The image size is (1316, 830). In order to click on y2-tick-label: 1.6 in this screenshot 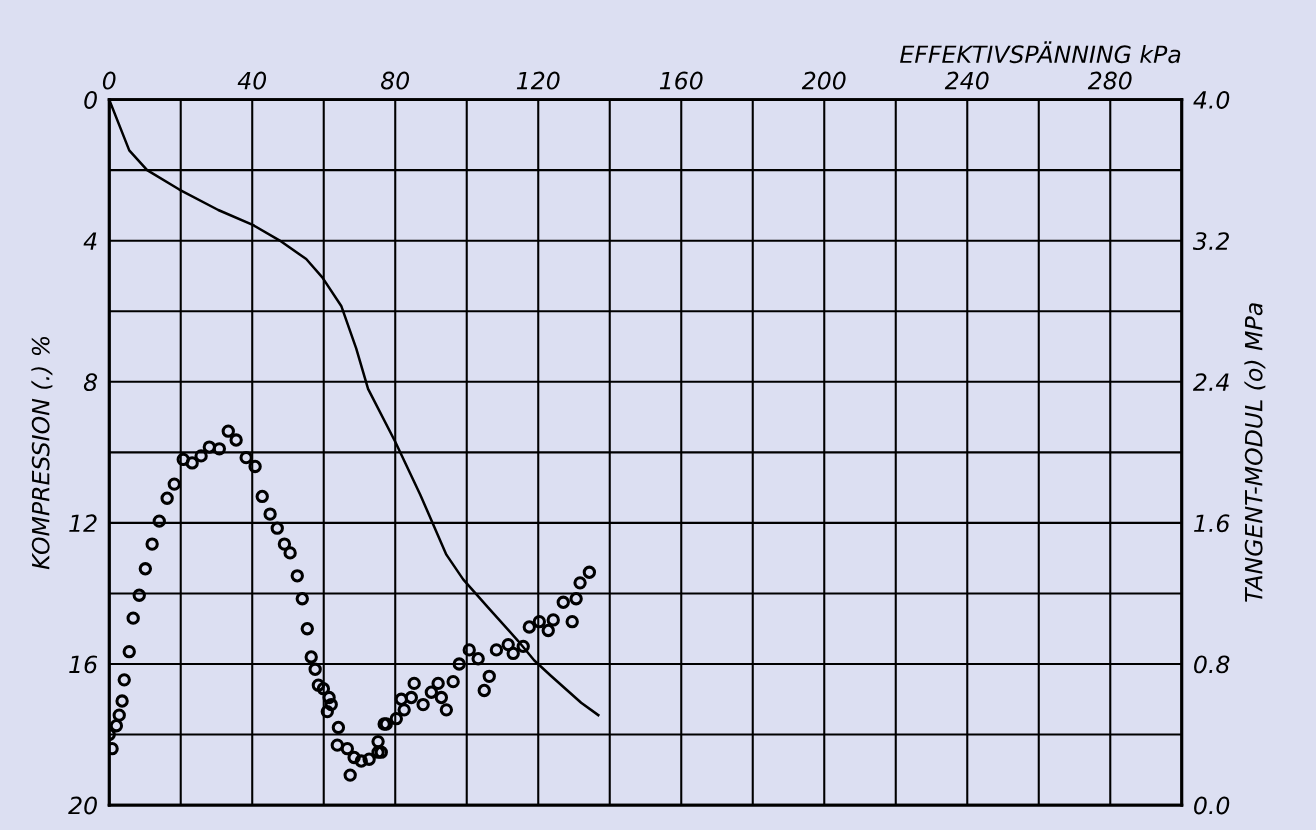, I will do `click(1212, 523)`.